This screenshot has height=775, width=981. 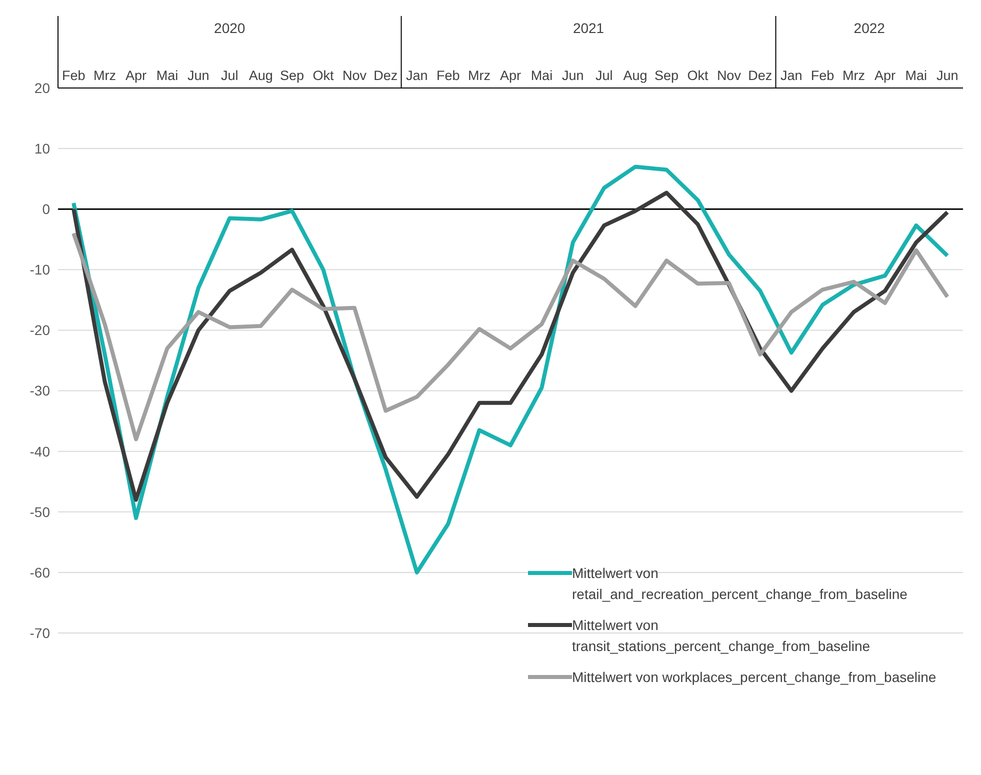 I want to click on y-tick-label: -60, so click(x=40, y=572).